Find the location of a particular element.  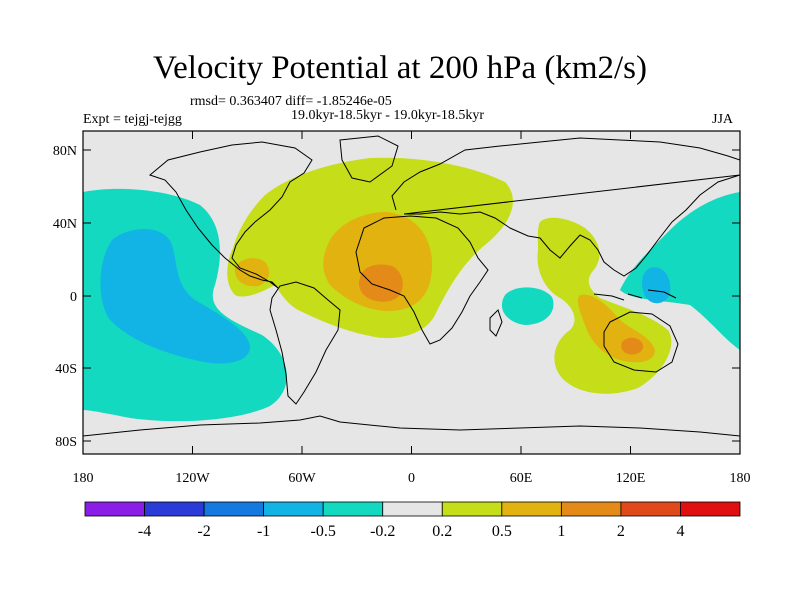

colorbar-label: -2 is located at coordinates (203, 531).